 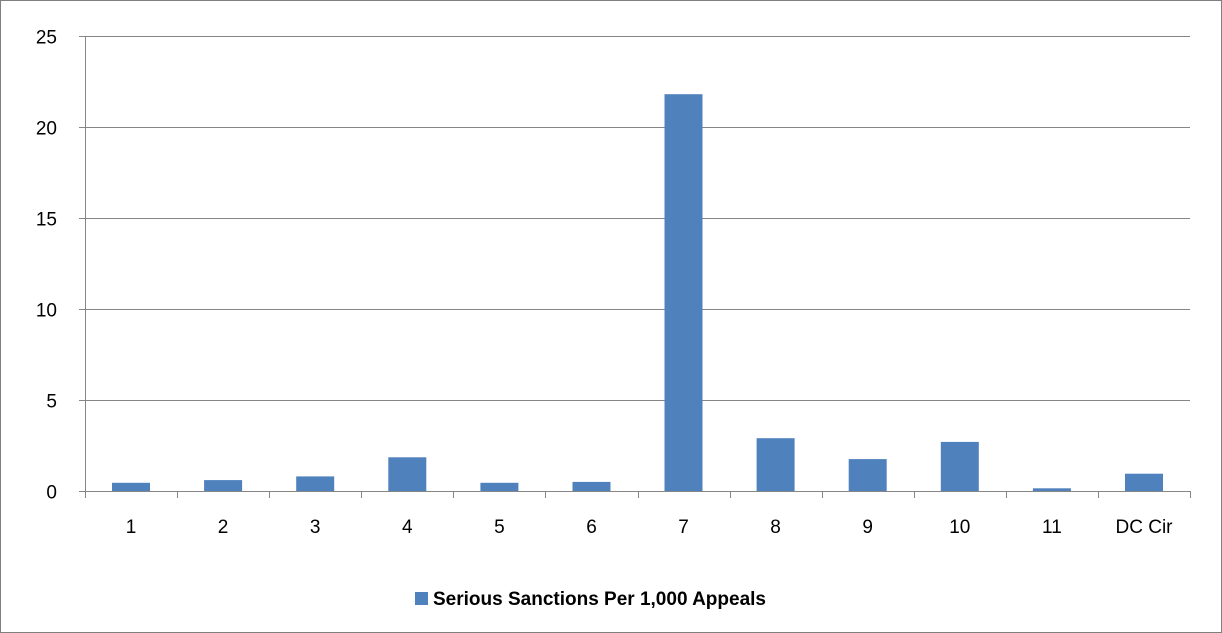 I want to click on x-tick-label: 5, so click(x=499, y=527).